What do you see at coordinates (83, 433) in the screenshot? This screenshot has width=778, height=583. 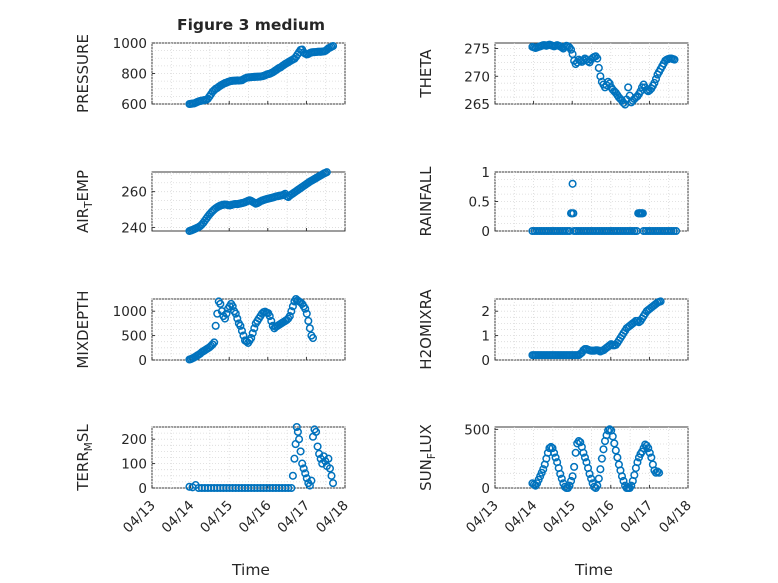 I see `y-axis-label-tail: SL` at bounding box center [83, 433].